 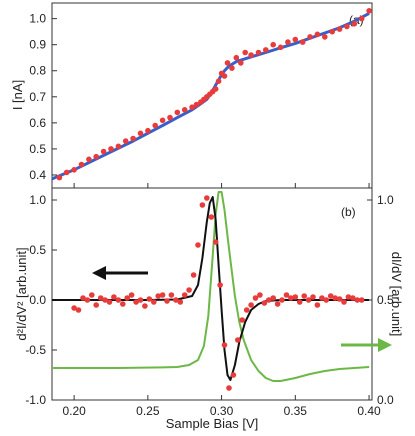 What do you see at coordinates (37, 300) in the screenshot?
I see `y-tick-label: 0.0` at bounding box center [37, 300].